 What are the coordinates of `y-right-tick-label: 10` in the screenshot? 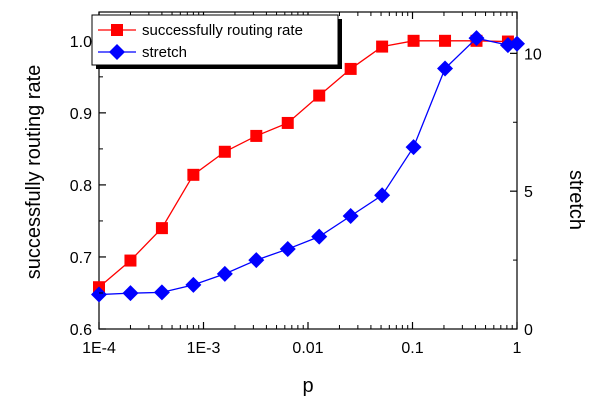 It's located at (533, 54).